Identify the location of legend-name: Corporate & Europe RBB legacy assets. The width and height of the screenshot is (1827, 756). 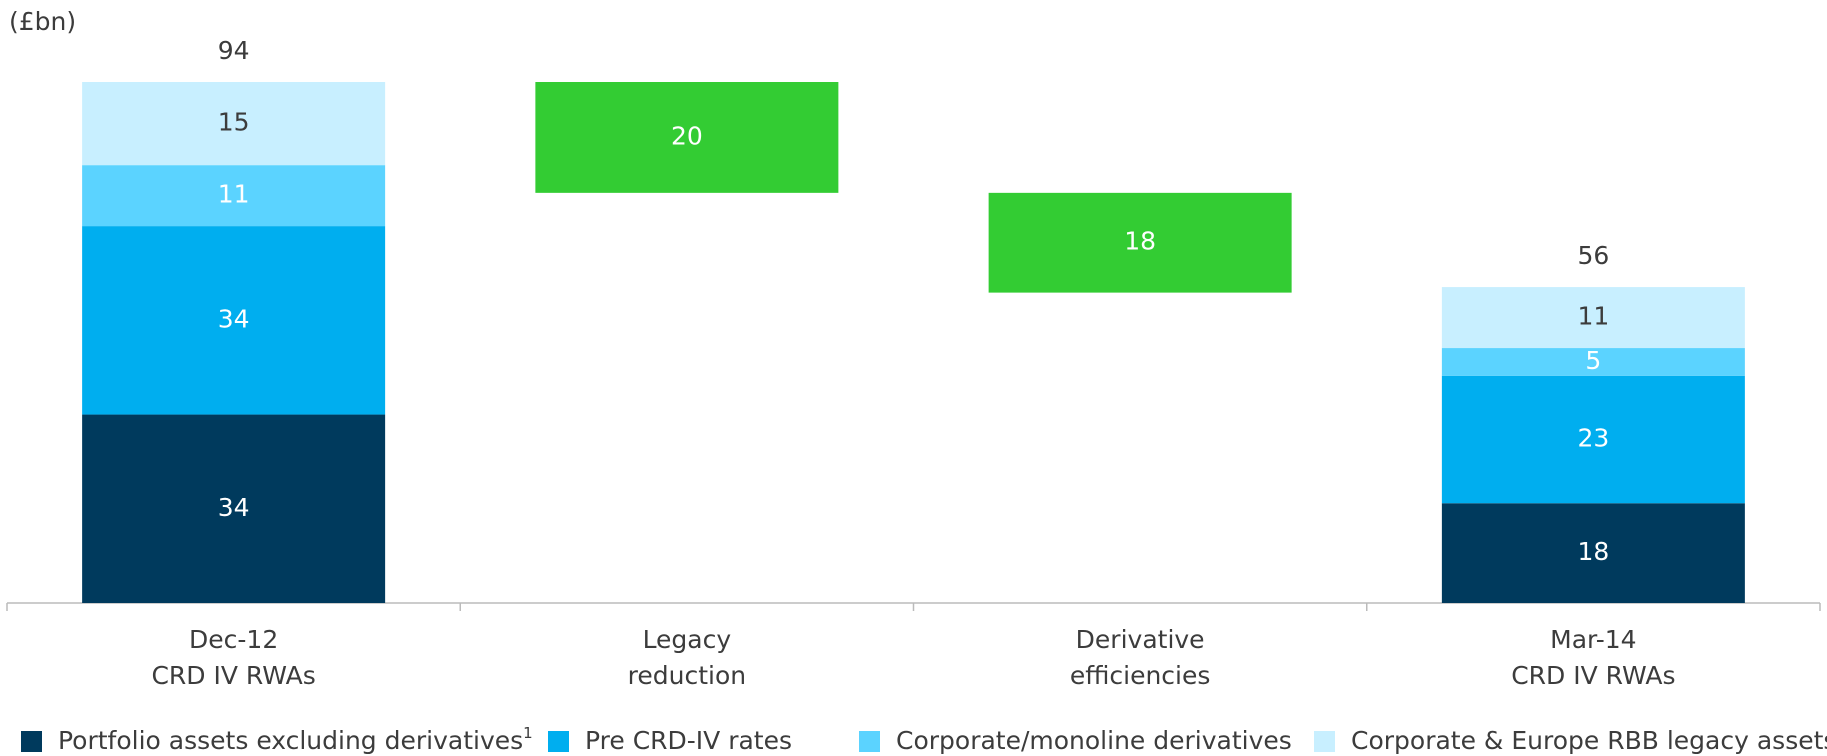
(1589, 740).